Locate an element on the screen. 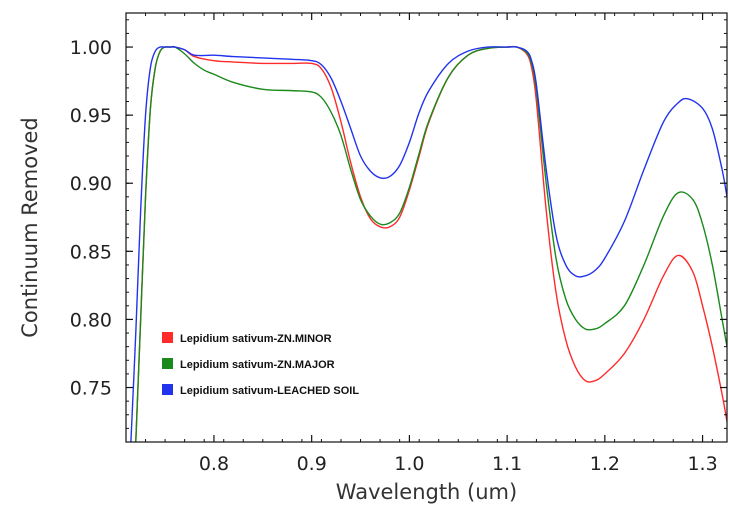 The height and width of the screenshot is (507, 729). legend-entry-leached-soil: Lepidium sativum-LEACHED SOIL is located at coordinates (269, 391).